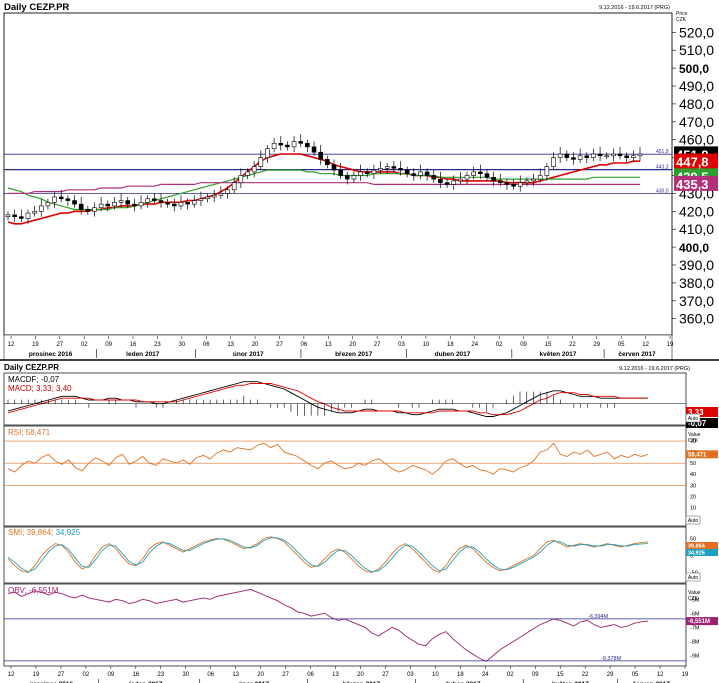 The width and height of the screenshot is (719, 683). I want to click on price-y-tick-label: 520,0, so click(696, 32).